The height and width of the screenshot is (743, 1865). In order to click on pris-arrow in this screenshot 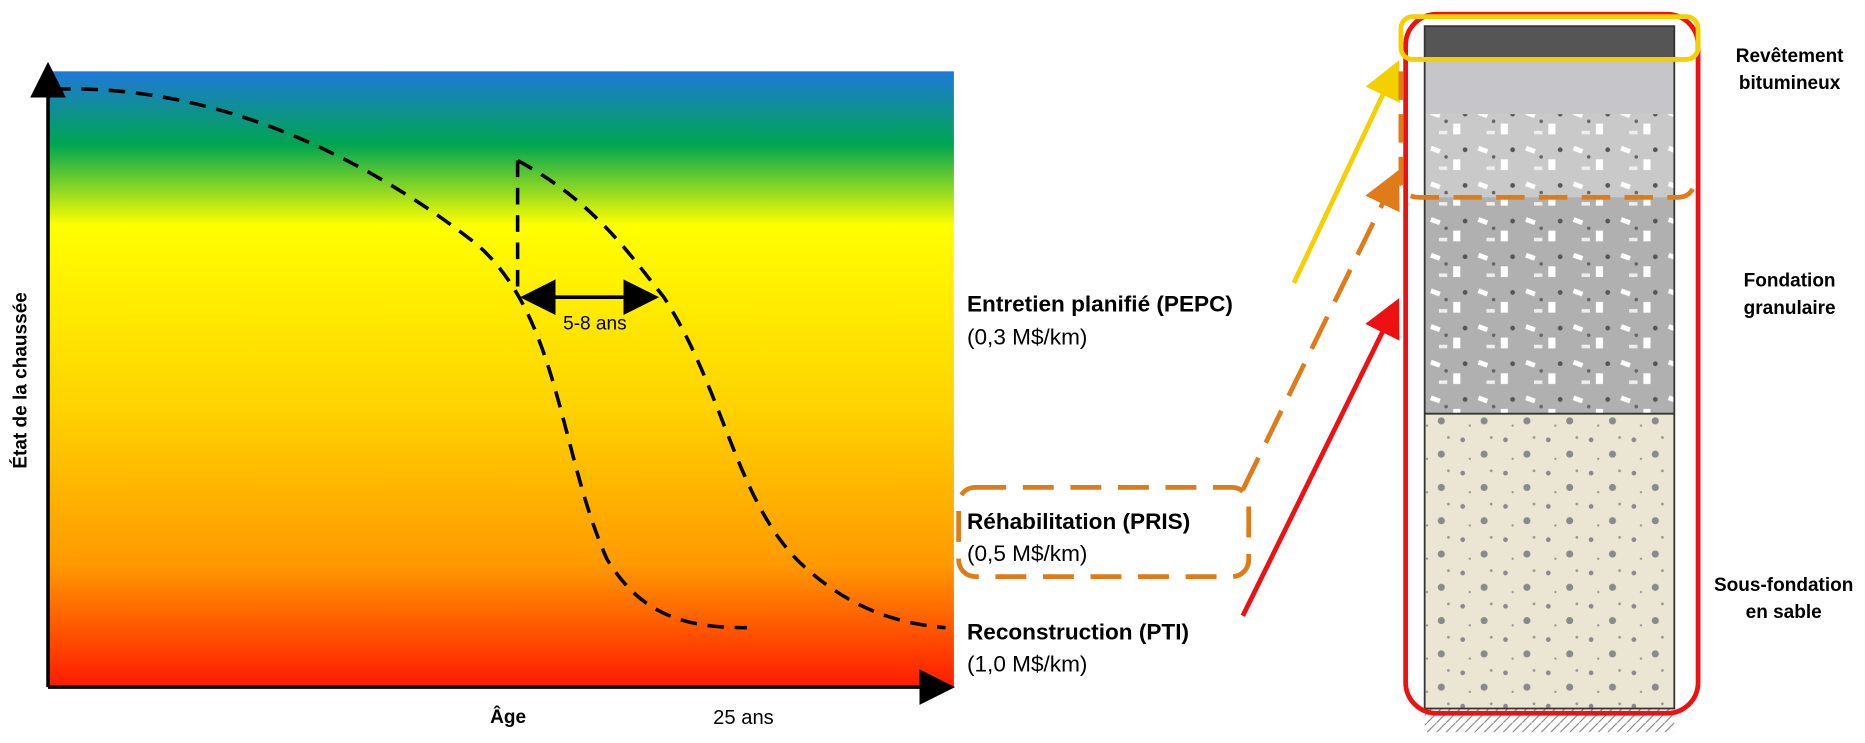, I will do `click(1320, 330)`.